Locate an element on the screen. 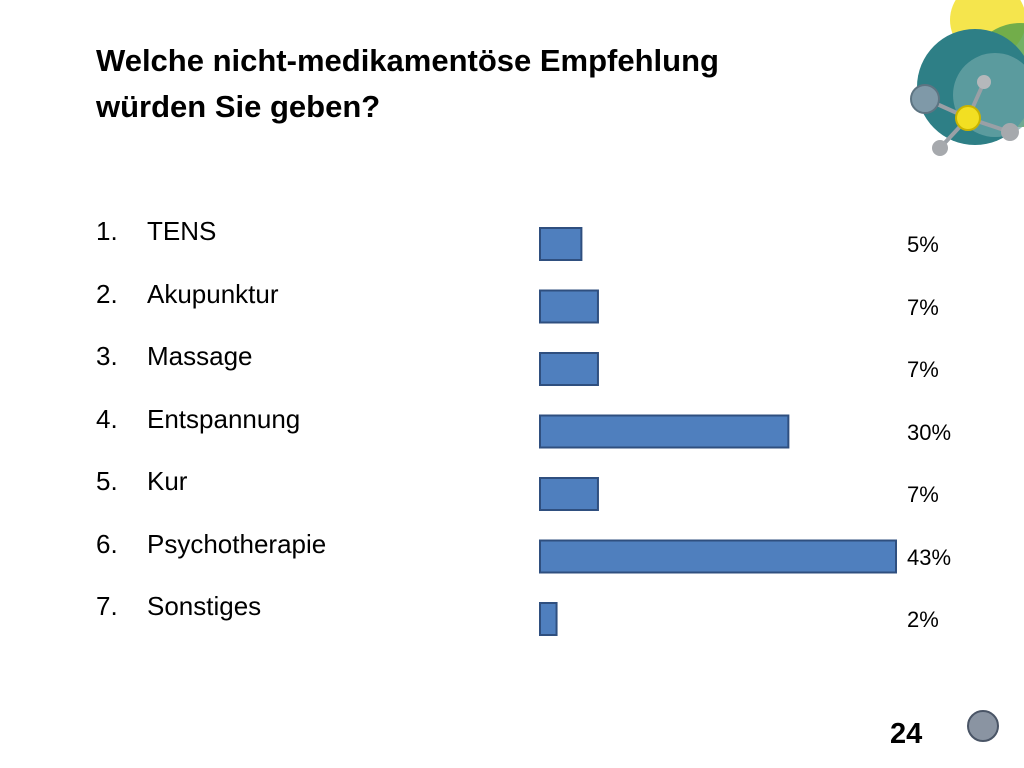  option-item: 3. Massage is located at coordinates (174, 356).